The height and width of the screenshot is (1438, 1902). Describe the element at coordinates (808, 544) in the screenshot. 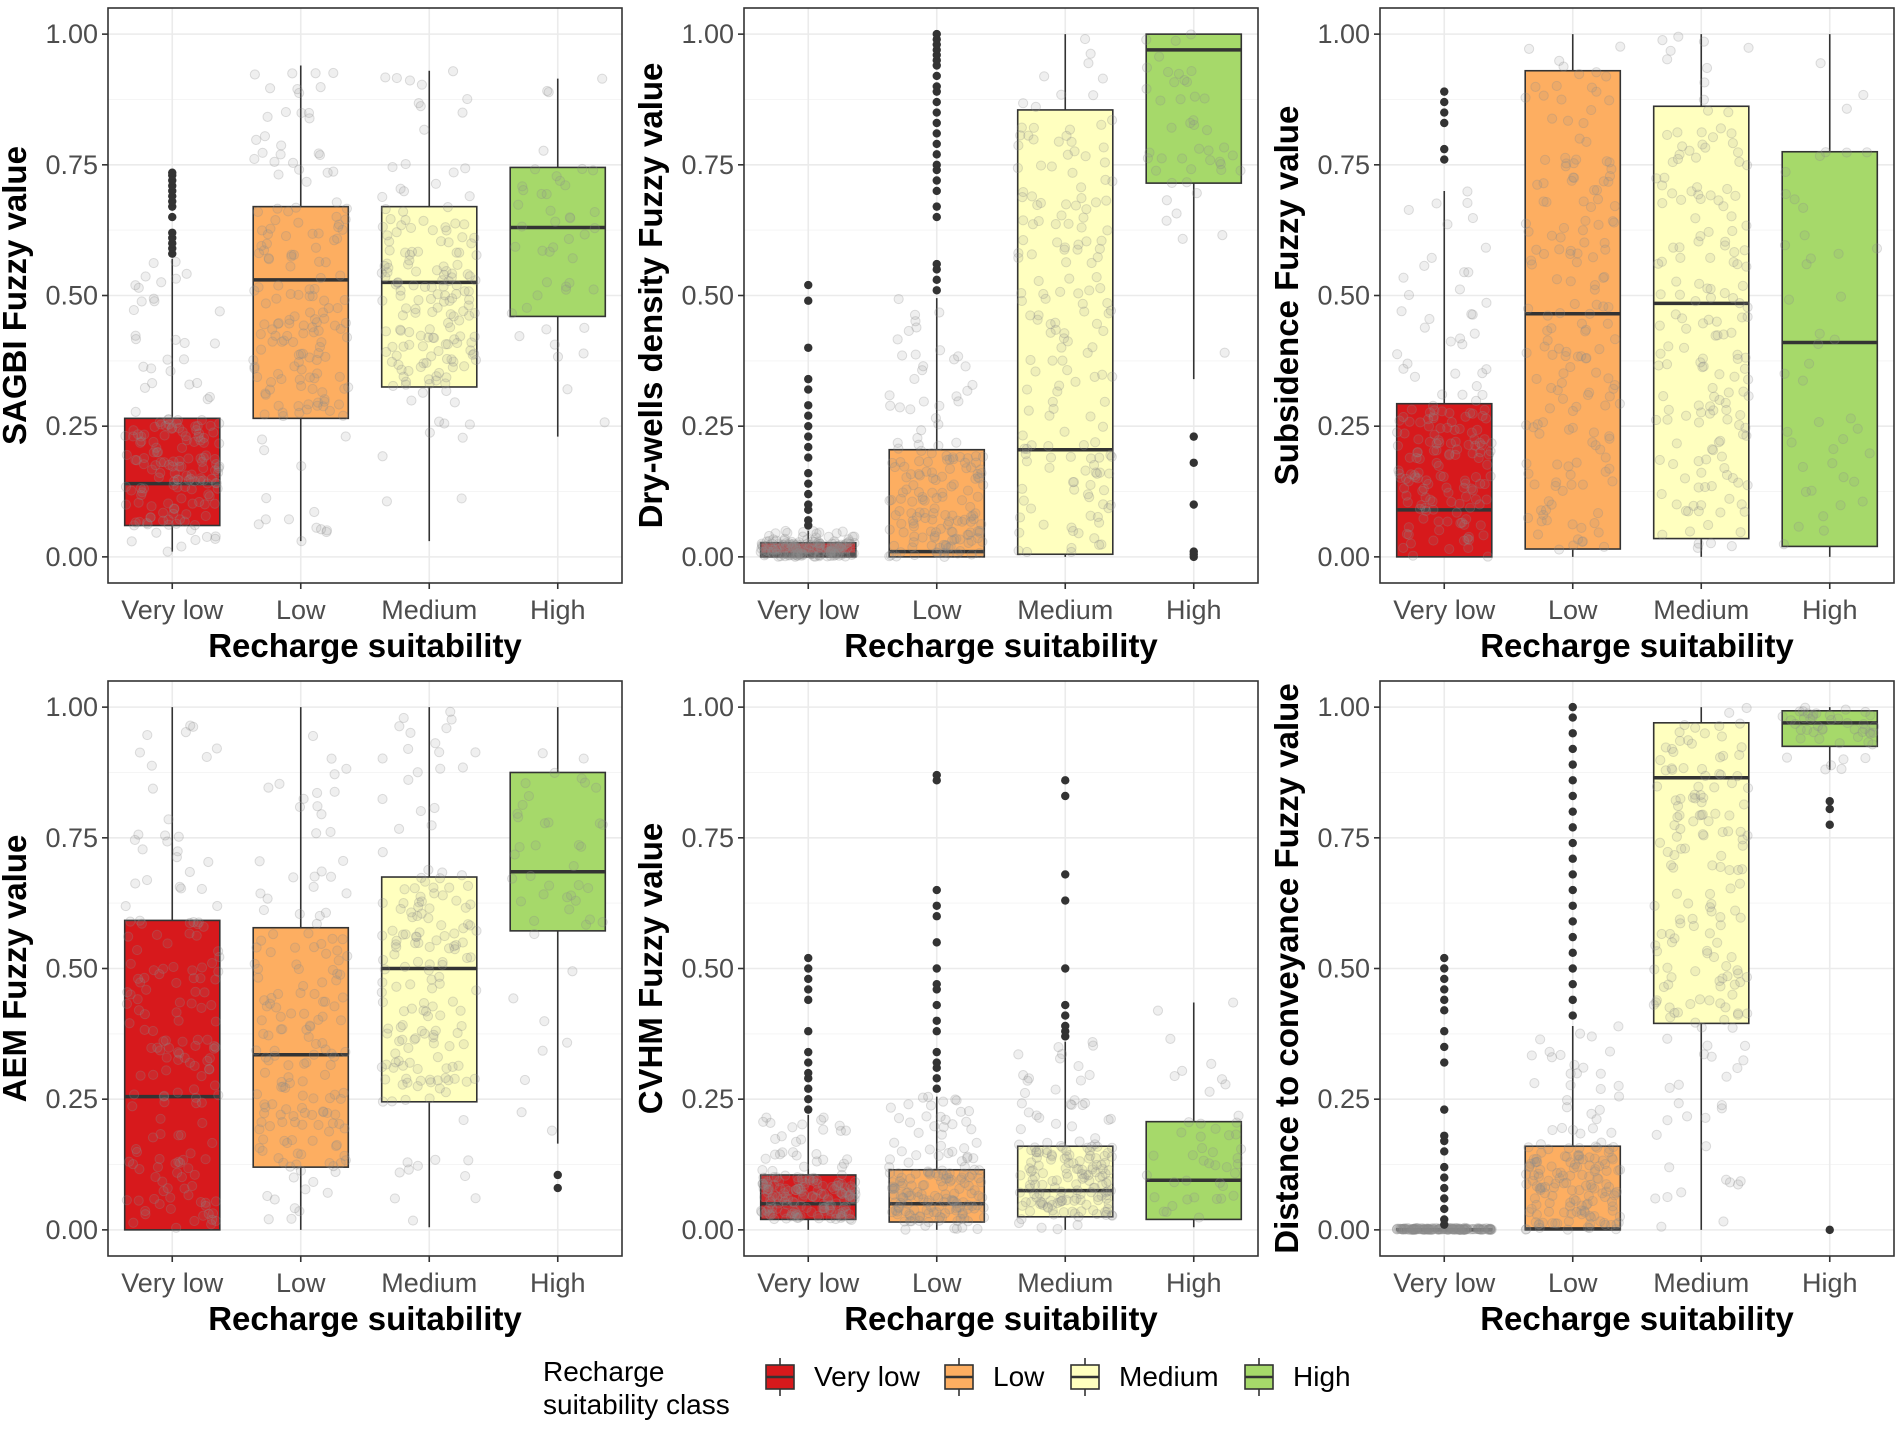

I see `box-very-low` at that location.